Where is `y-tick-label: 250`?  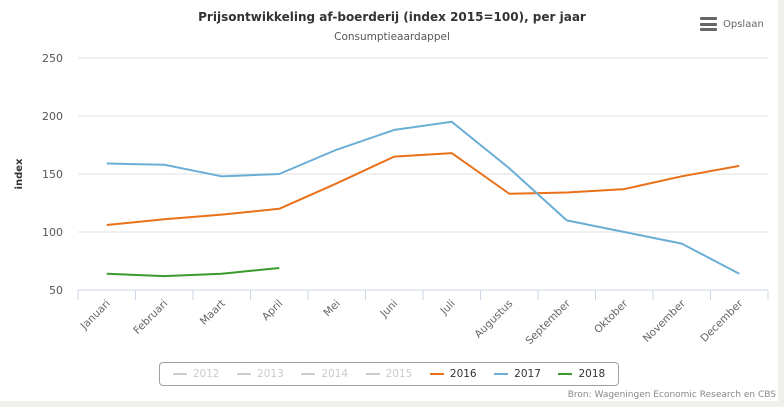 y-tick-label: 250 is located at coordinates (52, 58).